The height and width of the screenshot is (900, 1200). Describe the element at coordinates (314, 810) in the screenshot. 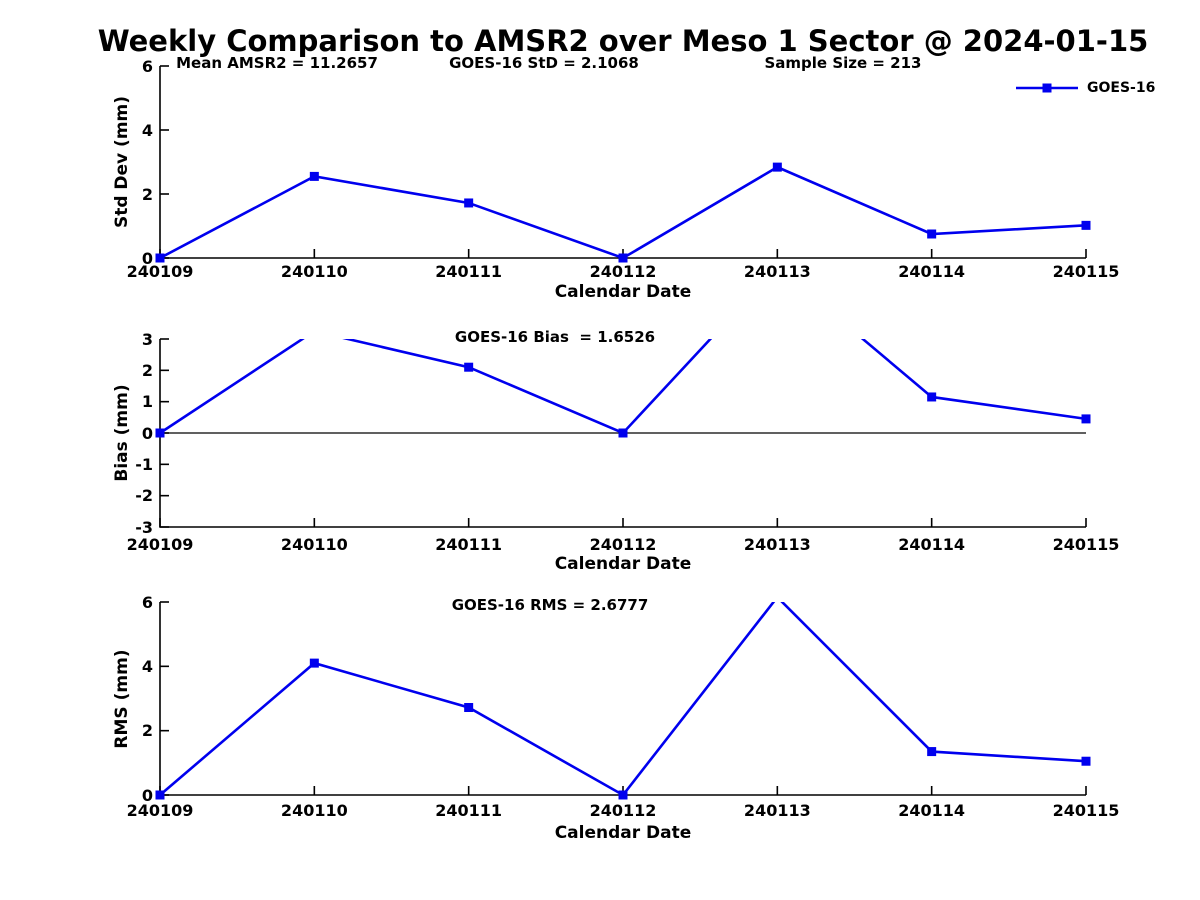

I see `rms-x-tick-label: 240110` at that location.